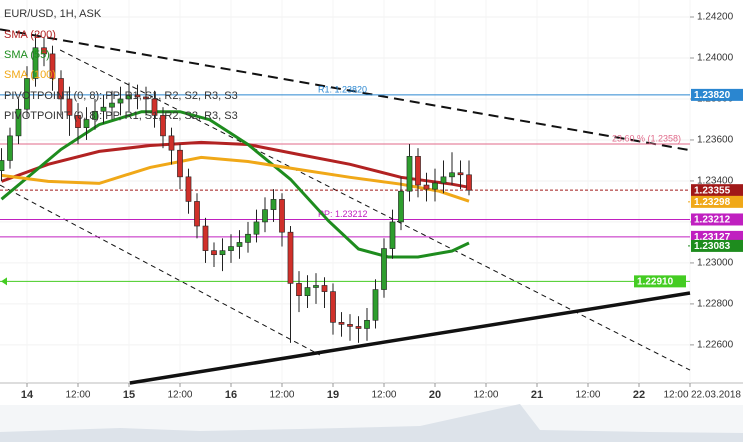 Image resolution: width=743 pixels, height=442 pixels. I want to click on axis-price-label: 1.23298, so click(717, 201).